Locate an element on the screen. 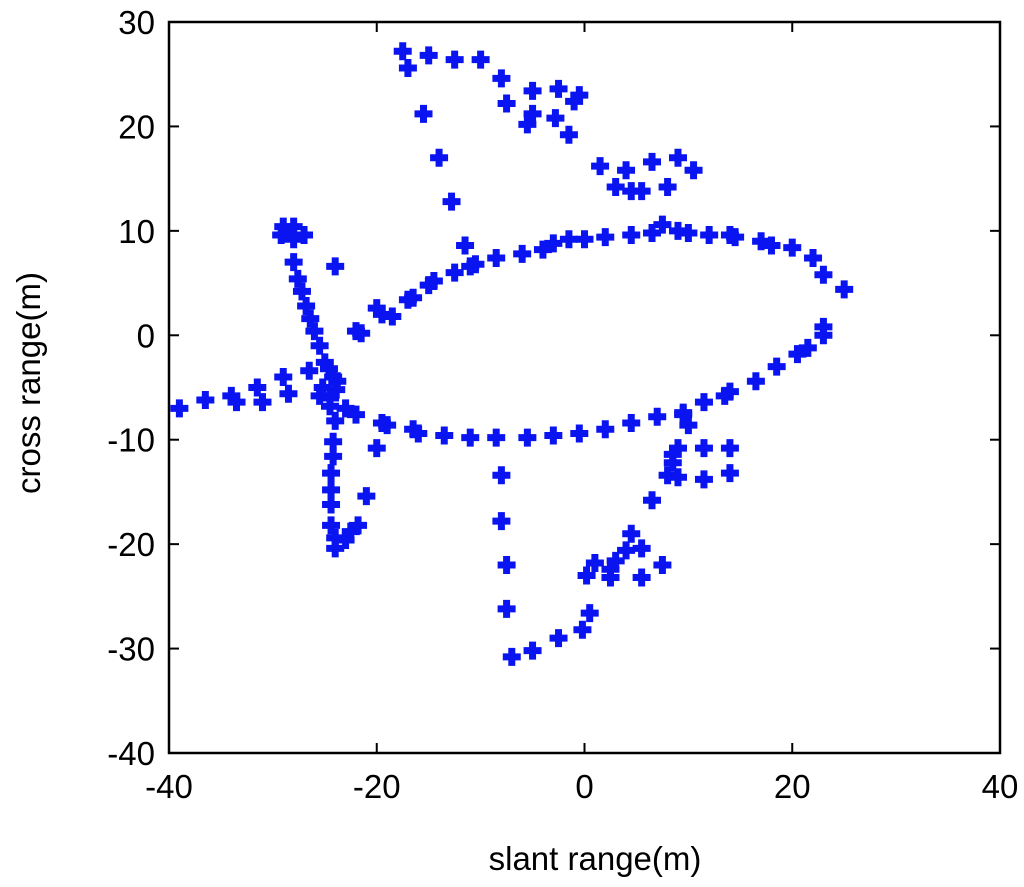 The height and width of the screenshot is (887, 1024). x-tick-label: -40 is located at coordinates (169, 786).